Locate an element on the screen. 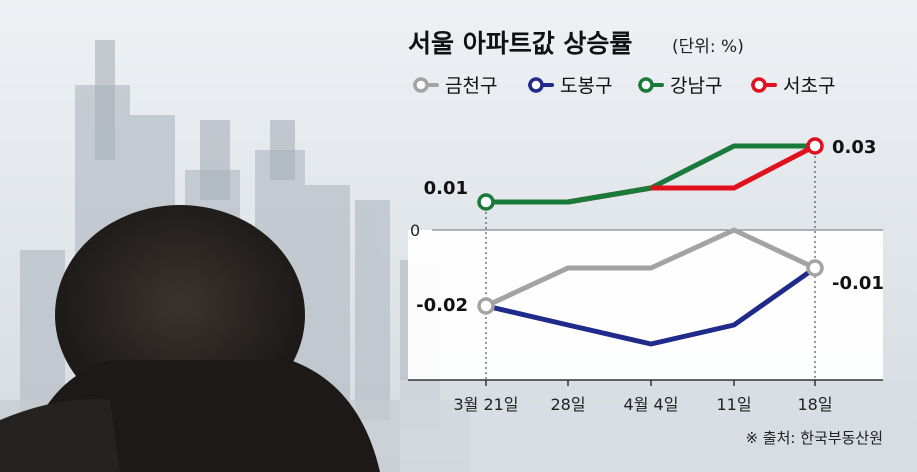 The height and width of the screenshot is (472, 917). legend-label-0: 금천구 is located at coordinates (471, 86).